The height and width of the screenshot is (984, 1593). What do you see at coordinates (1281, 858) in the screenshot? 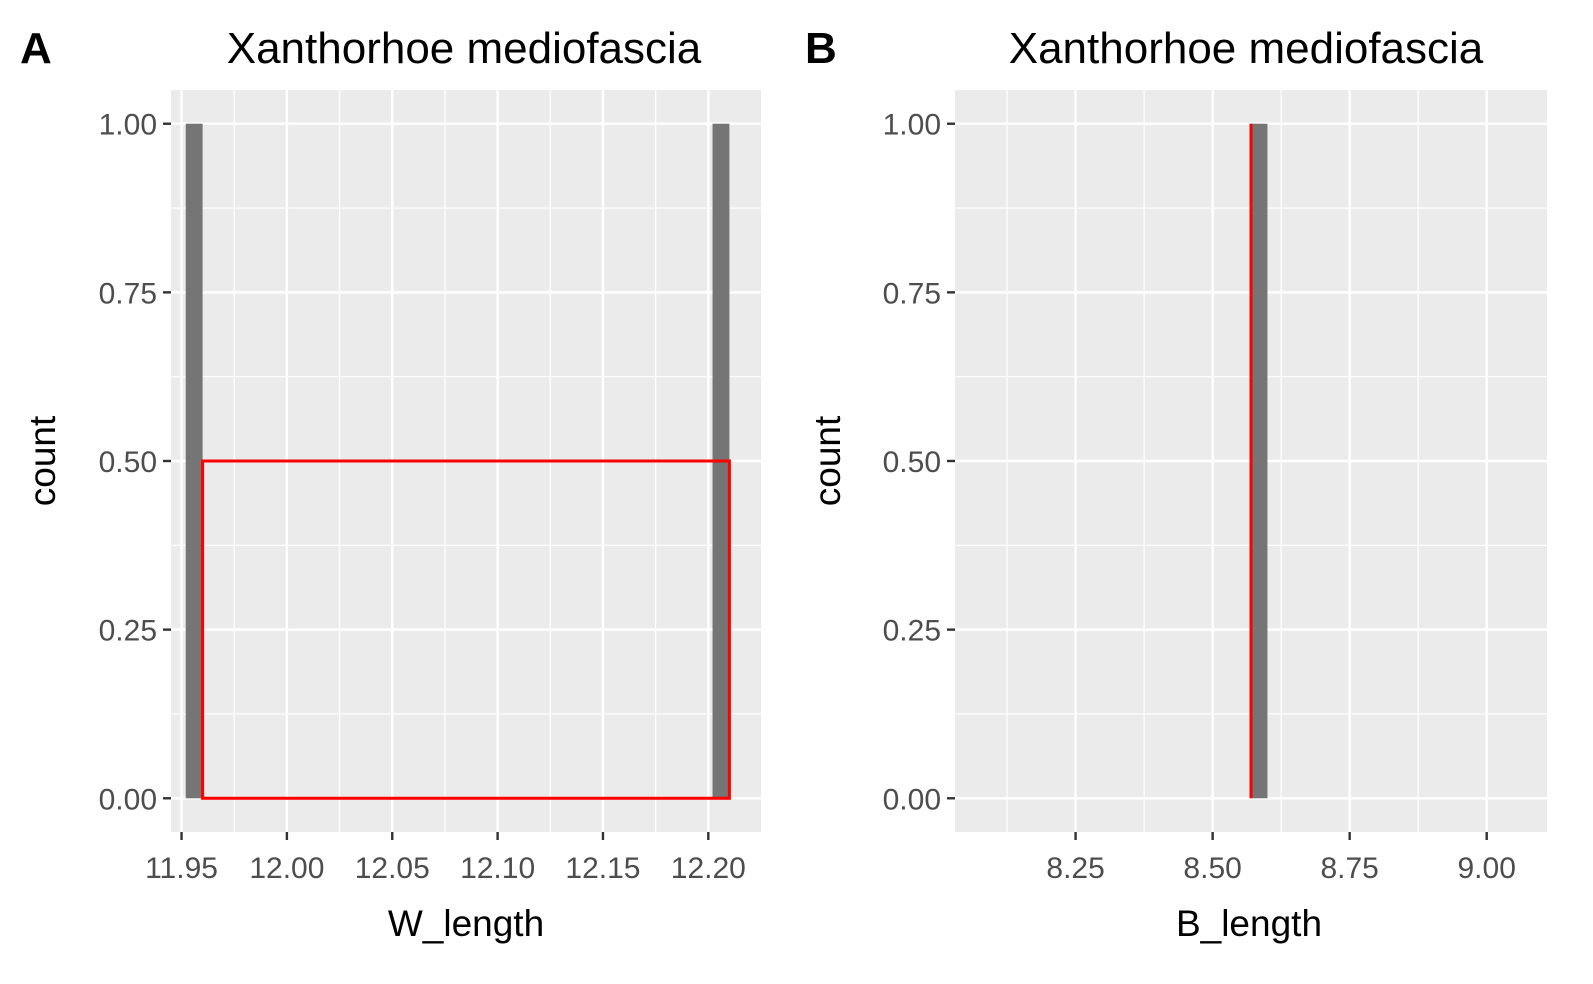
I see `panel-b-x-axis: 8.25 8.50 8.75 9.00` at bounding box center [1281, 858].